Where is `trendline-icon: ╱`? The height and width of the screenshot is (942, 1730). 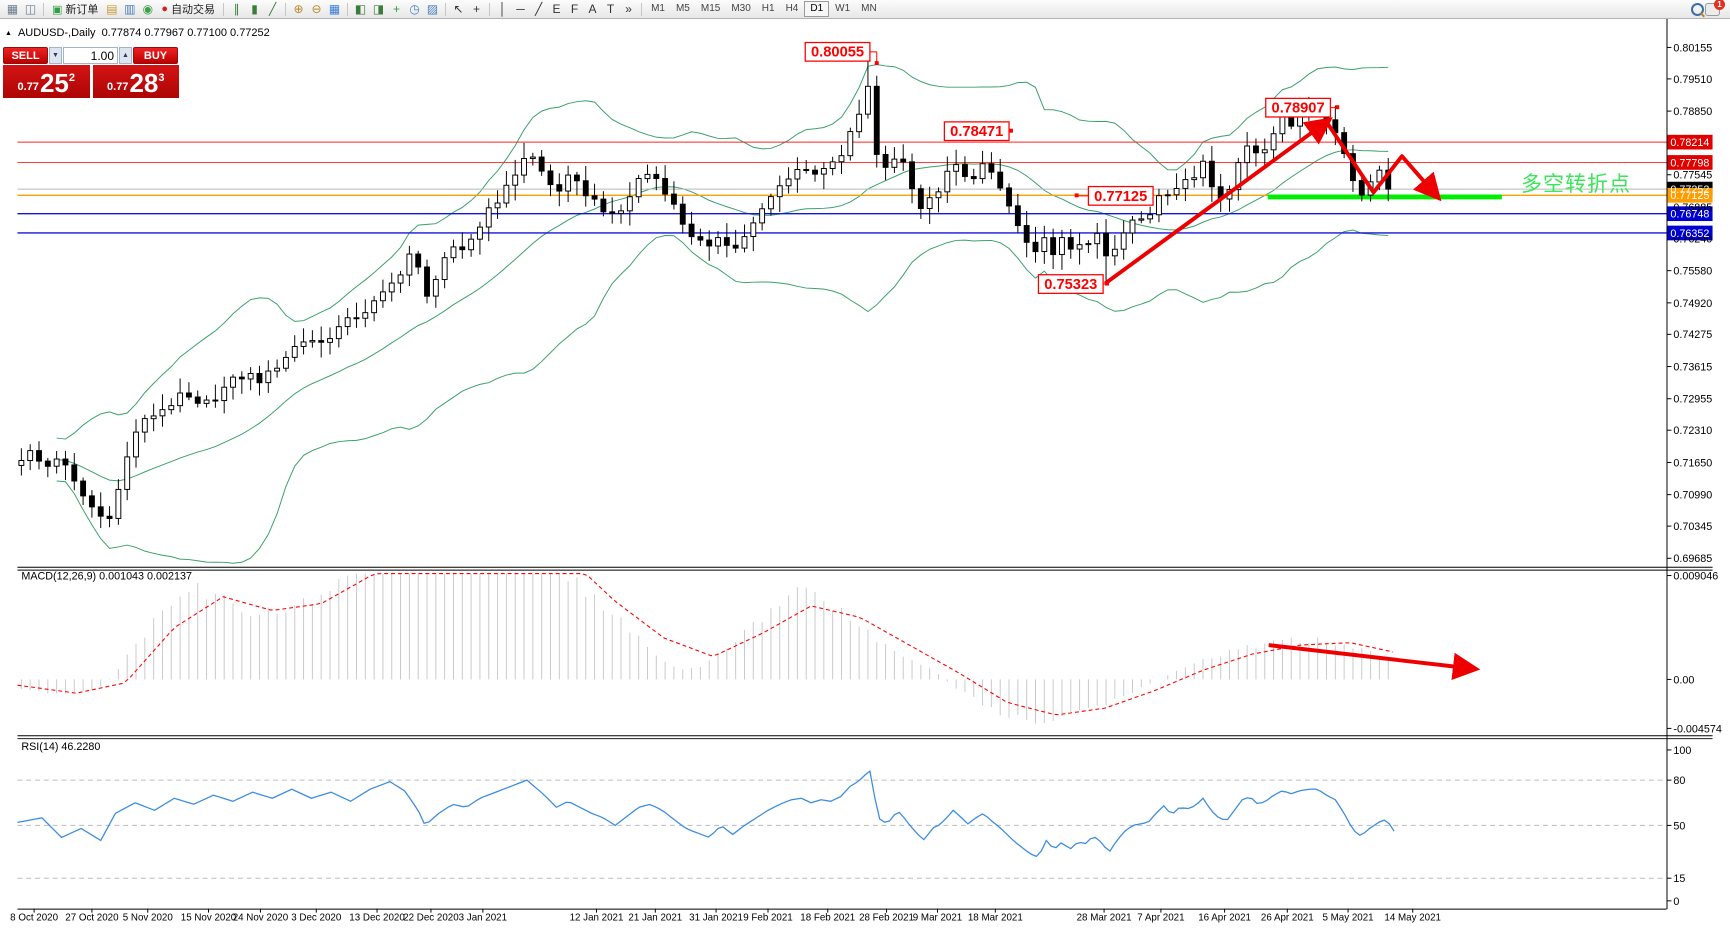
trendline-icon: ╱ is located at coordinates (538, 9).